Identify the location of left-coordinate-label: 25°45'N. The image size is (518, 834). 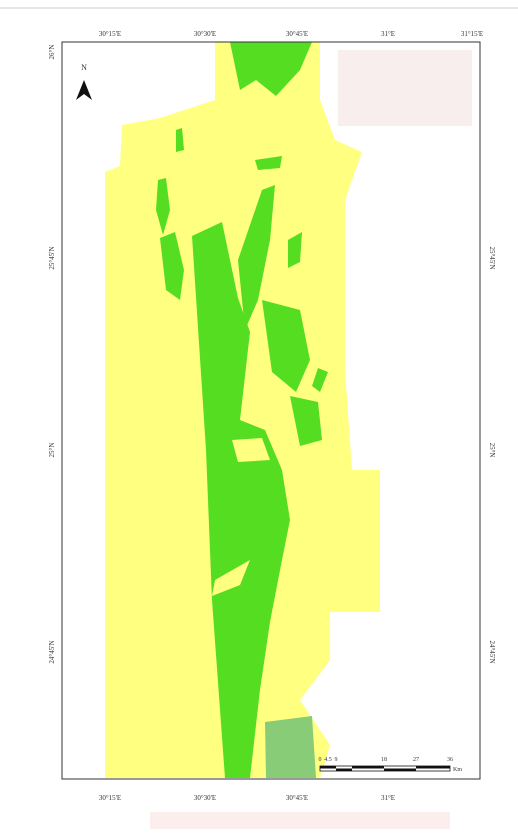
(52, 257).